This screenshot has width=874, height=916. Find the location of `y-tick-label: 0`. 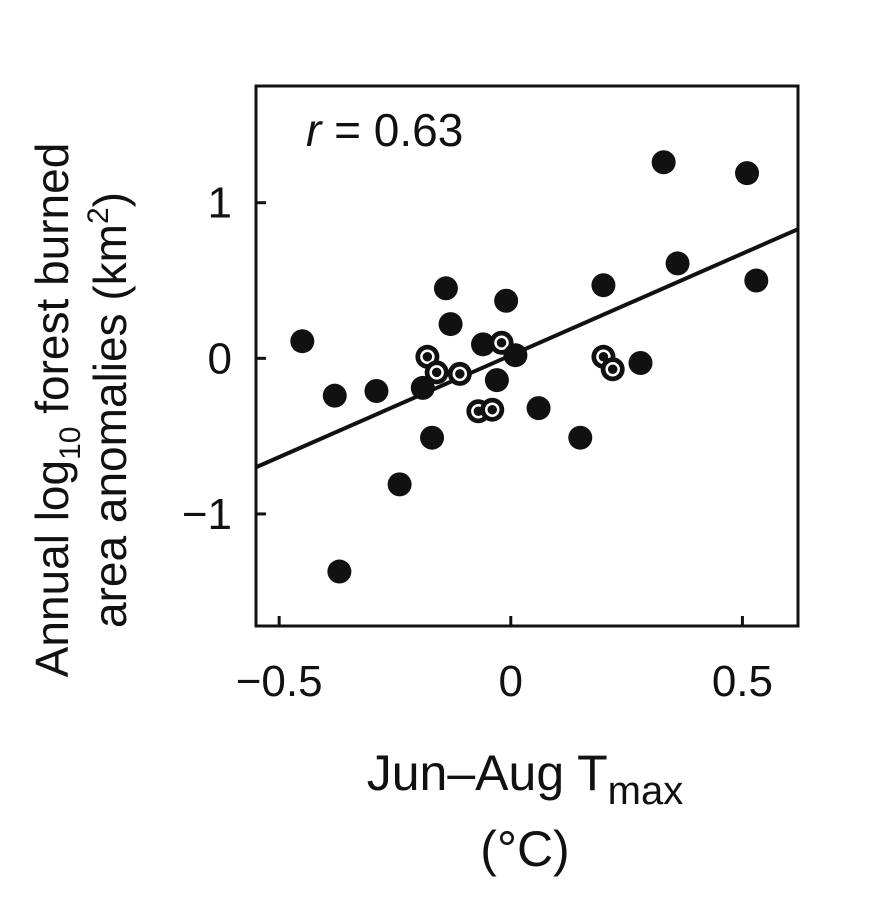

y-tick-label: 0 is located at coordinates (220, 358).